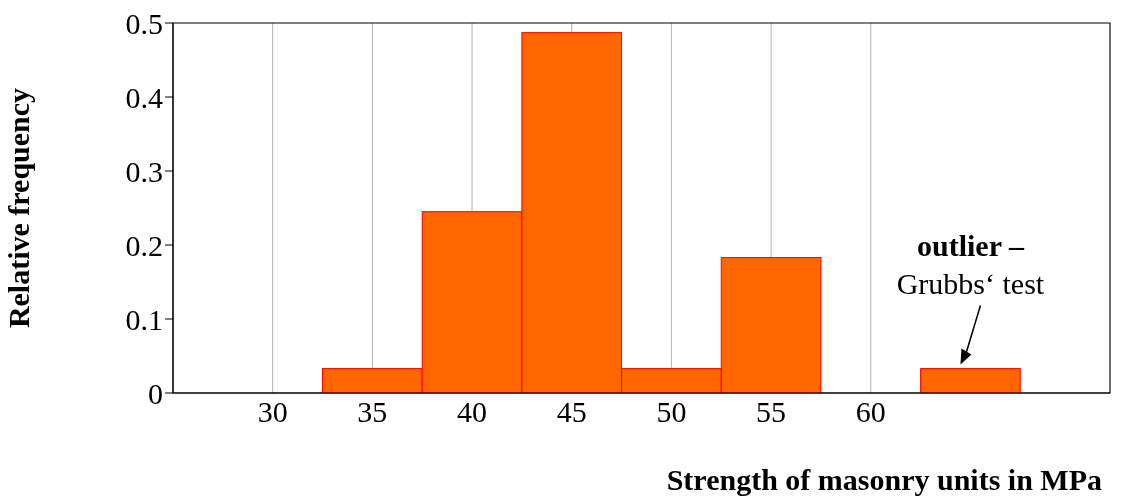 This screenshot has width=1130, height=501. Describe the element at coordinates (970, 245) in the screenshot. I see `annotation: outlier –` at that location.